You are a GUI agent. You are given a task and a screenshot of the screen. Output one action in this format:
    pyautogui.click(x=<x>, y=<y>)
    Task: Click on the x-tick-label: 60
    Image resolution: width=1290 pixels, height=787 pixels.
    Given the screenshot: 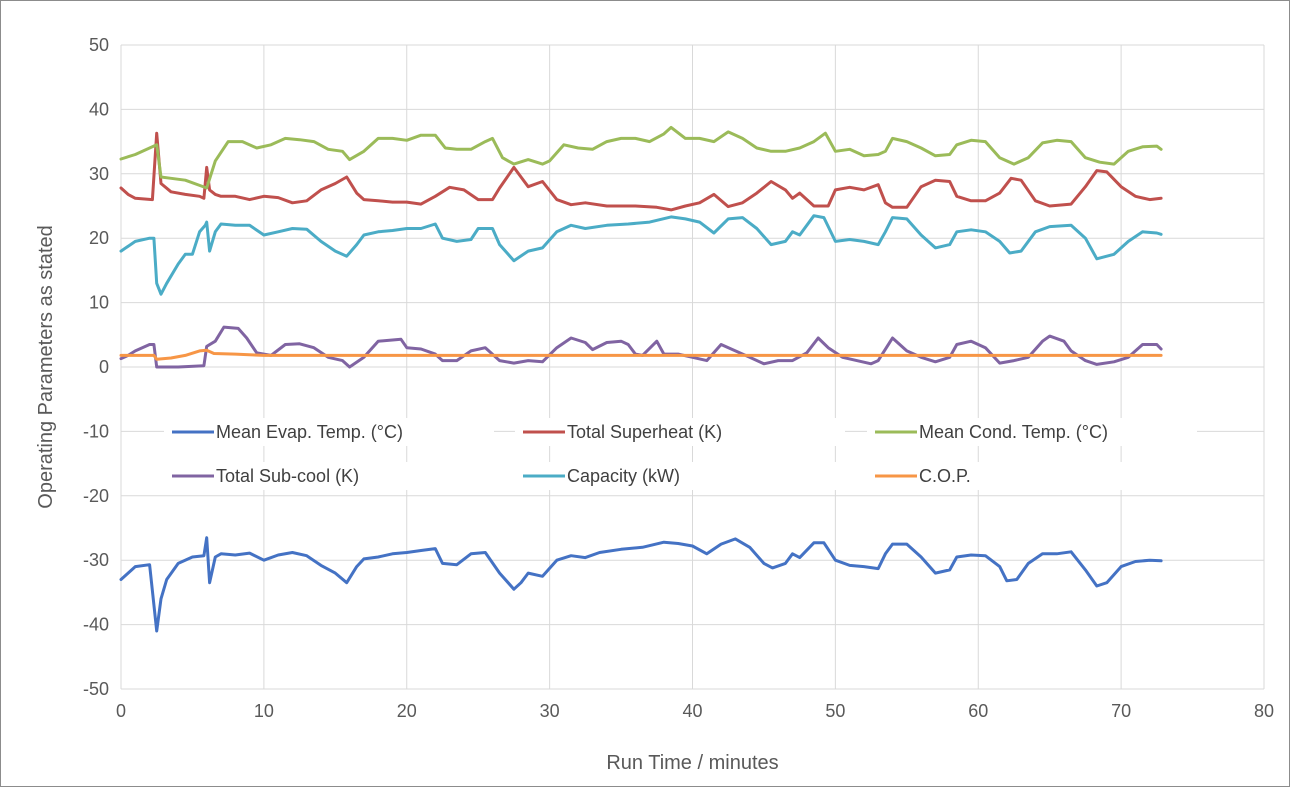 What is the action you would take?
    pyautogui.click(x=978, y=711)
    